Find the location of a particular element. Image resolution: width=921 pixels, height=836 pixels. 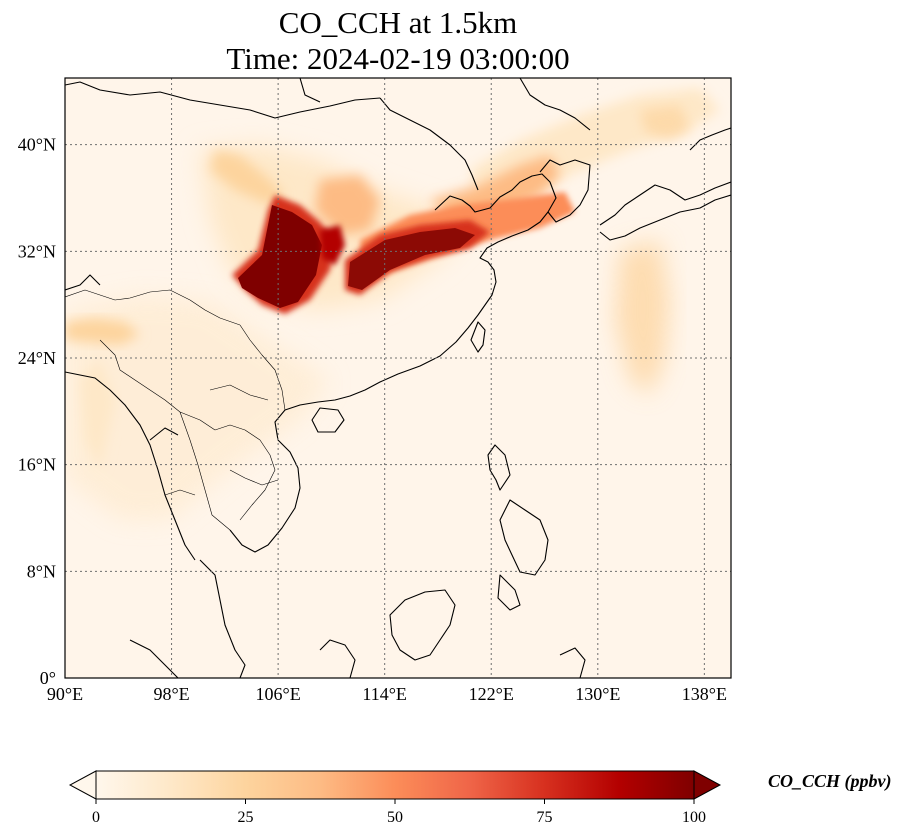

colorbar-gradient is located at coordinates (395, 785).